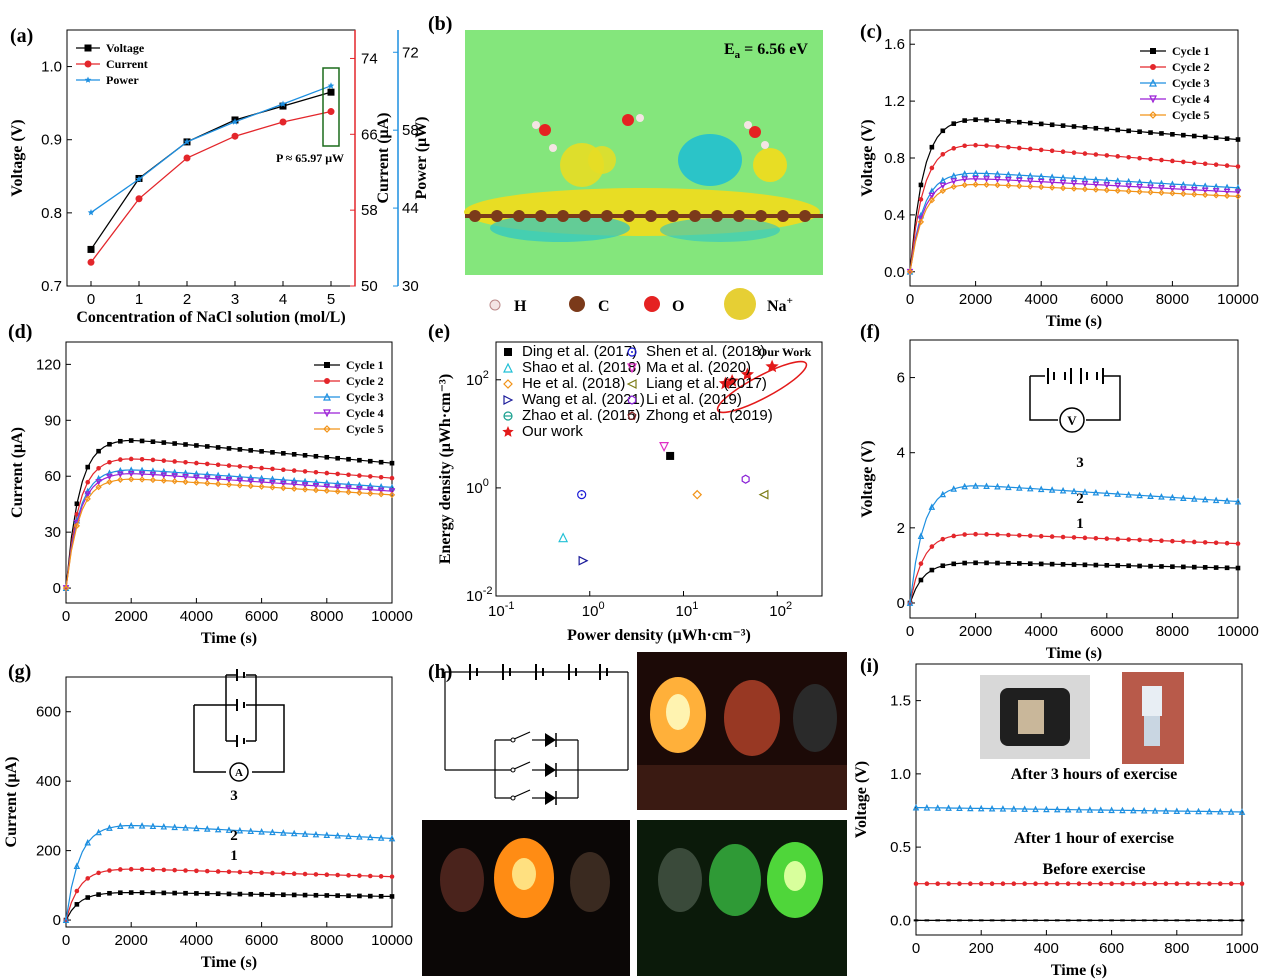 This screenshot has width=1264, height=979. Describe the element at coordinates (310, 158) in the screenshot. I see `power-annotation: P ≈ 65.97 μW` at that location.